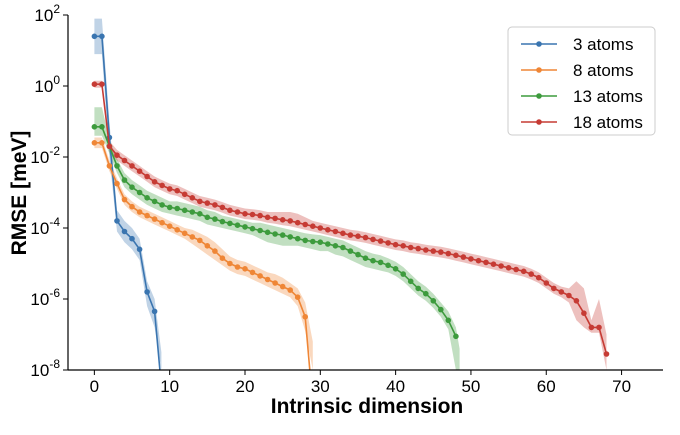  Describe the element at coordinates (603, 44) in the screenshot. I see `legend-label-3-atoms: 3 atoms` at that location.